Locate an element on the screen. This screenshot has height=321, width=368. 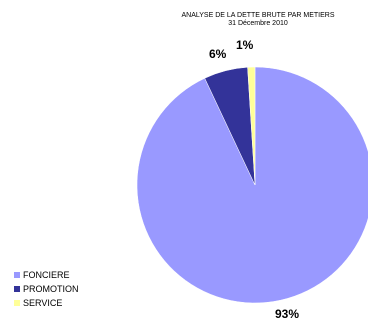
slice-service is located at coordinates (251, 126).